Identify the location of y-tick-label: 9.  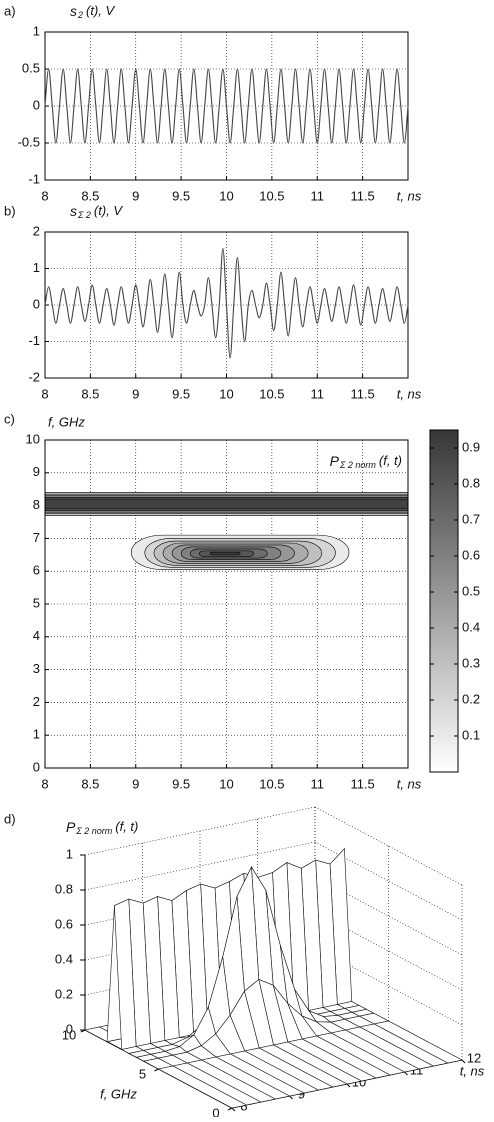
(36, 471).